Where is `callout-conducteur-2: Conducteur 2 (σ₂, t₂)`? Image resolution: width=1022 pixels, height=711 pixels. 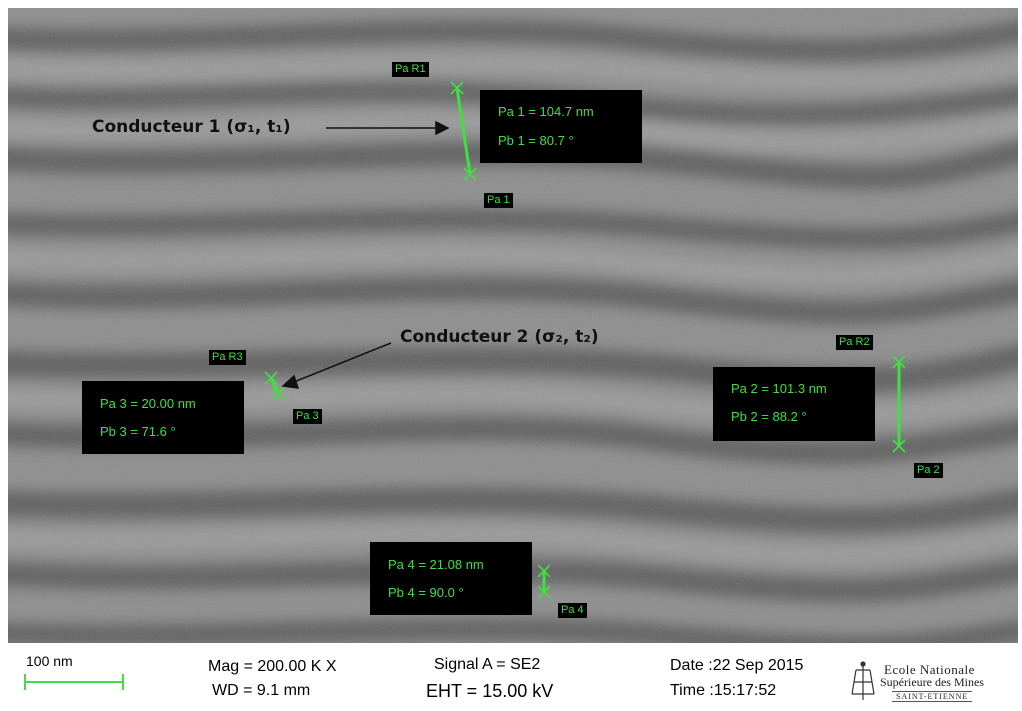
callout-conducteur-2: Conducteur 2 (σ₂, t₂) is located at coordinates (499, 337).